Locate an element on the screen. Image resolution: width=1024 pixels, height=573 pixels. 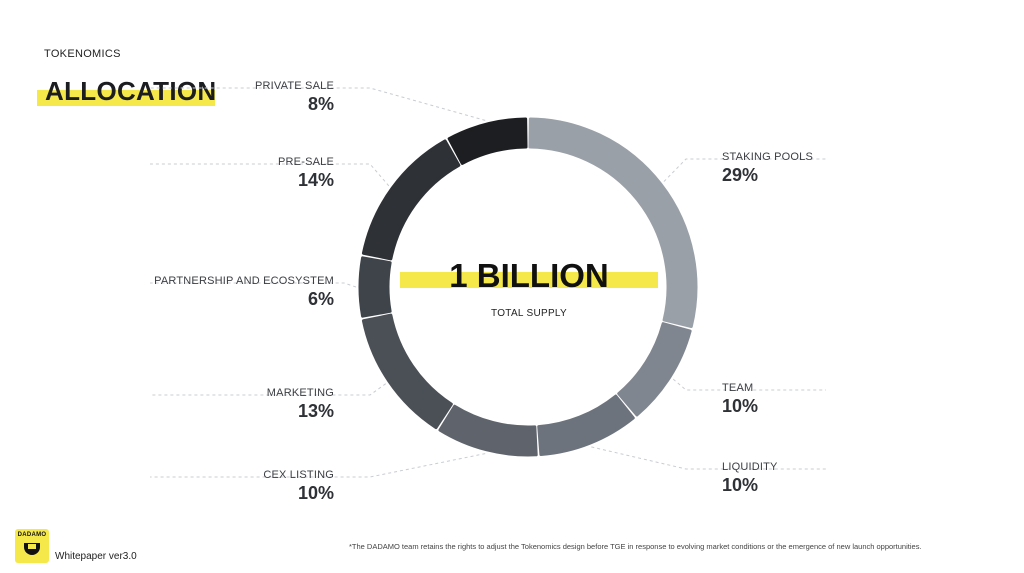
center-highlight is located at coordinates (529, 280).